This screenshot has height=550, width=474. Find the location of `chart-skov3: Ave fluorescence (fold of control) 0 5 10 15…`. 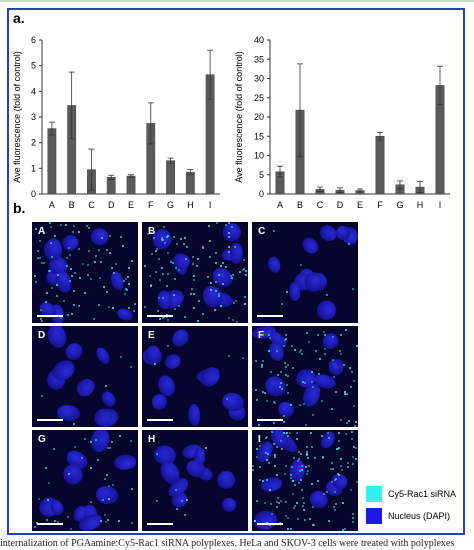

chart-skov3: Ave fluorescence (fold of control) 0 5 10 15… is located at coordinates (342, 122).